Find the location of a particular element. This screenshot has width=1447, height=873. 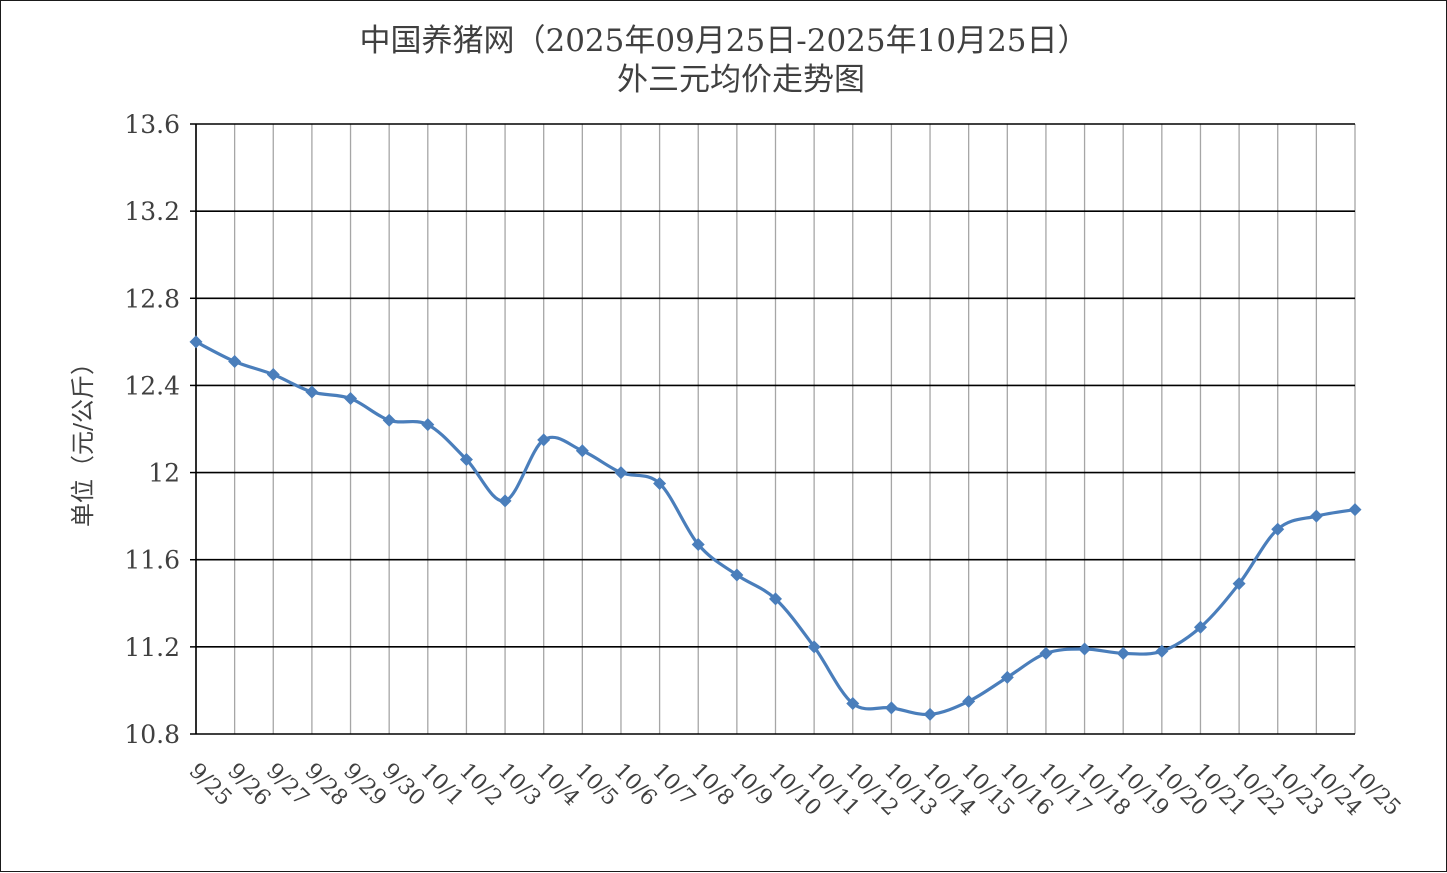

chart-title: 中国养猪网（2025年09月25日-2025年10月25日） is located at coordinates (723, 41).